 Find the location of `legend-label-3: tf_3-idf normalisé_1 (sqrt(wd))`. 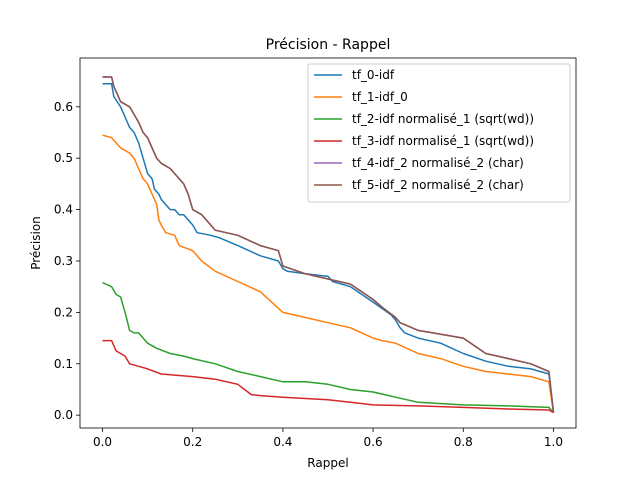

legend-label-3: tf_3-idf normalisé_1 (sqrt(wd)) is located at coordinates (443, 141).